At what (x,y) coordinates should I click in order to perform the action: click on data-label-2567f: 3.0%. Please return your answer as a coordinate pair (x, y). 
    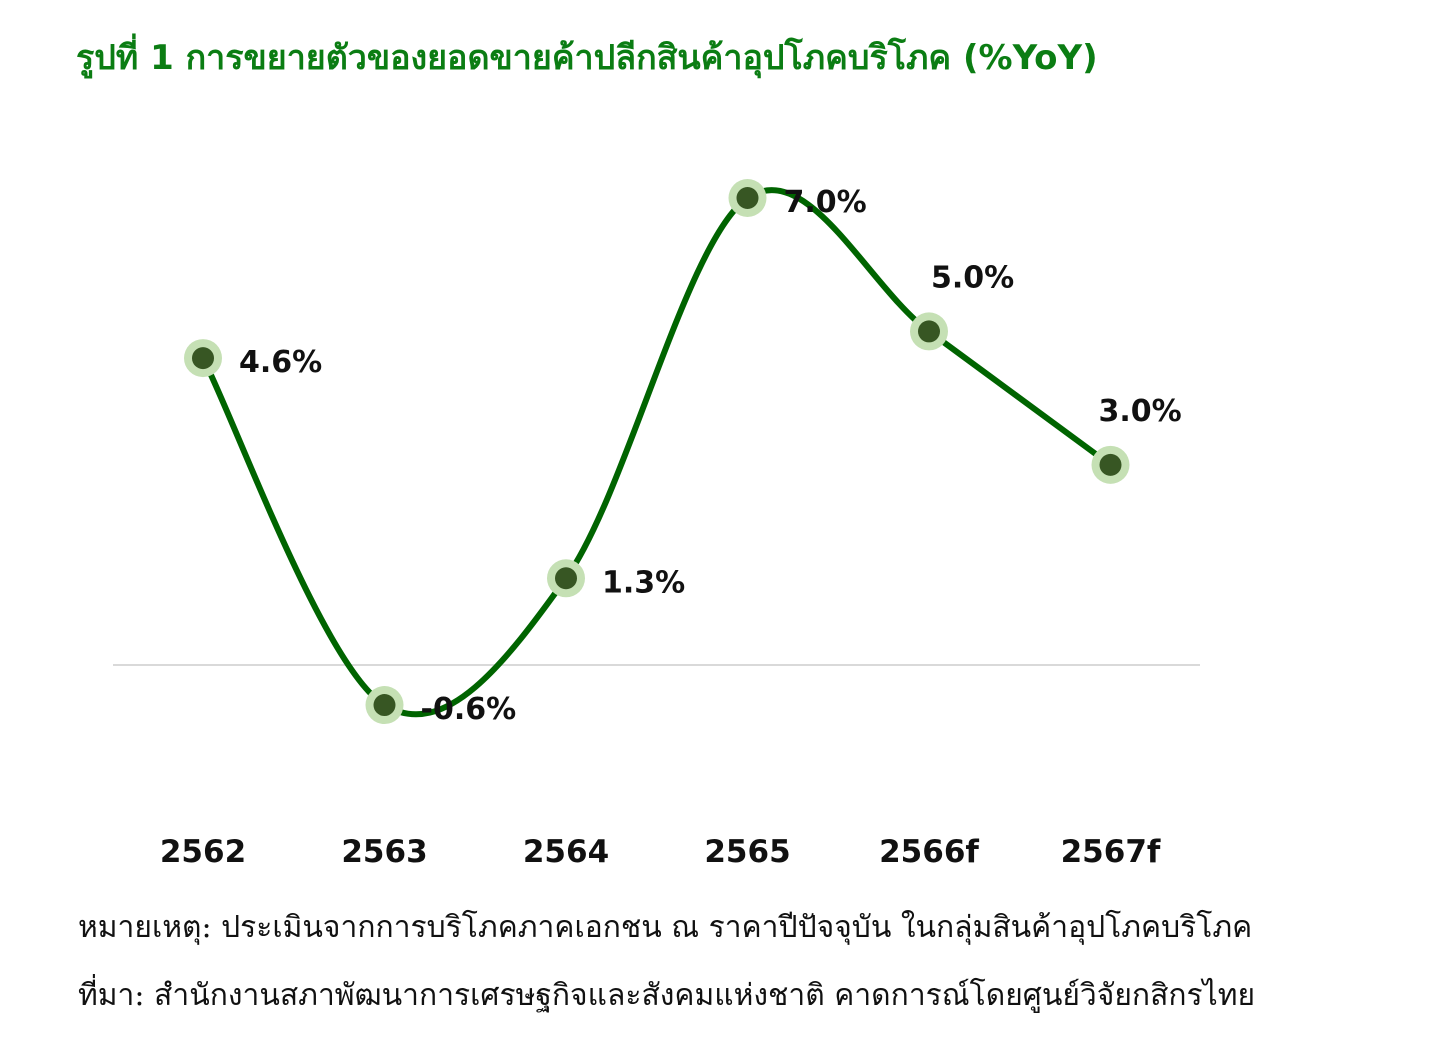
    Looking at the image, I should click on (1140, 411).